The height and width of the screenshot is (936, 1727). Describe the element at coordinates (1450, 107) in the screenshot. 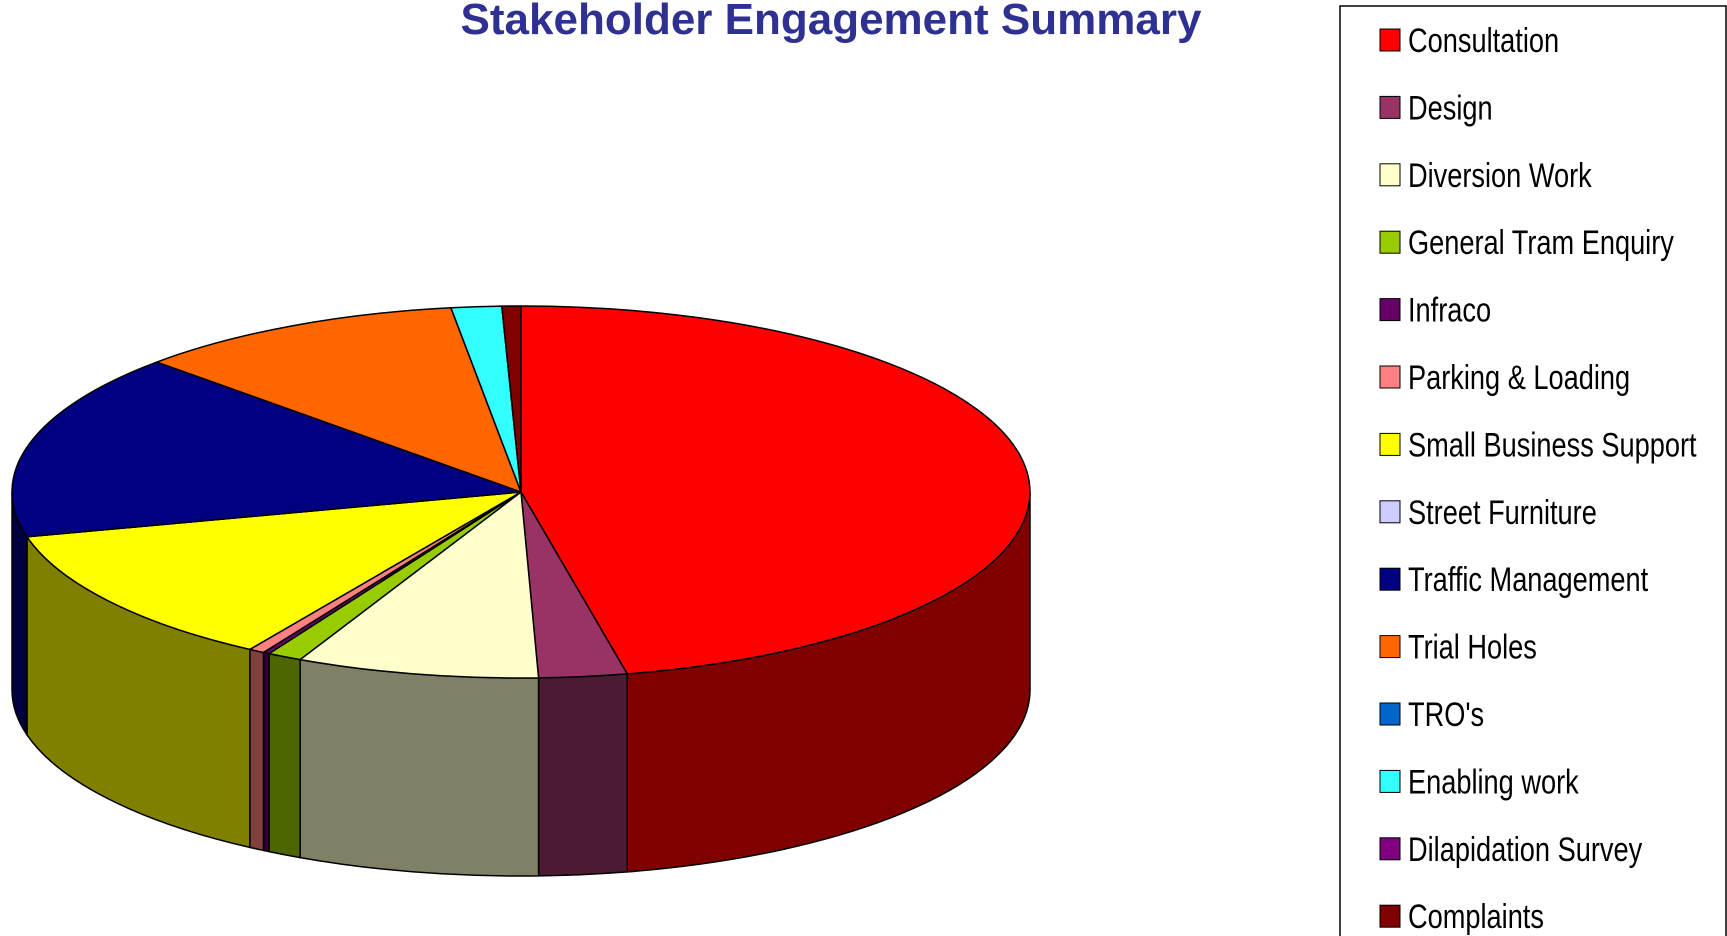

I see `legend-label: Design` at that location.